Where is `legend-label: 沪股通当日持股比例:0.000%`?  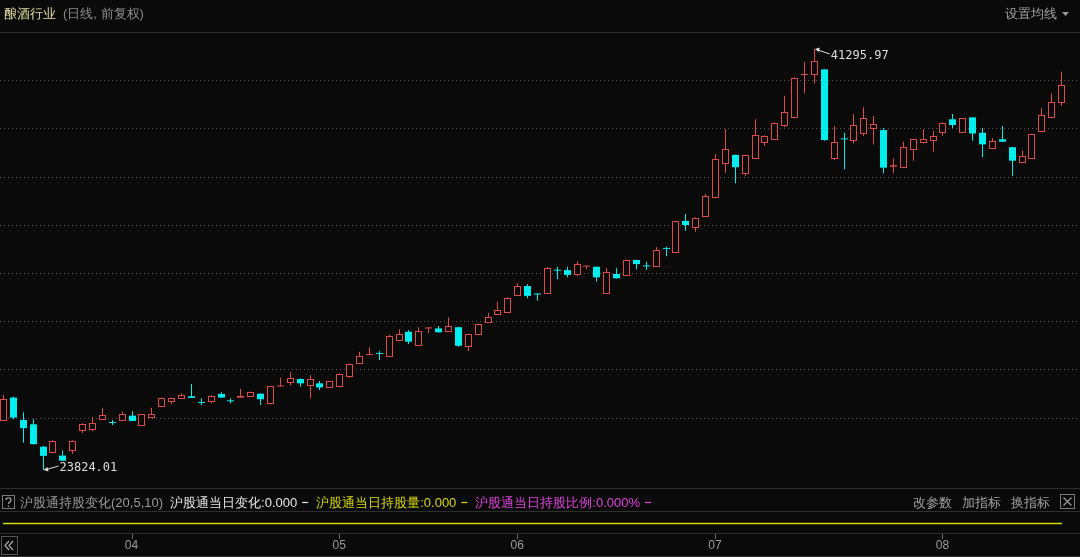 legend-label: 沪股通当日持股比例:0.000% is located at coordinates (558, 502).